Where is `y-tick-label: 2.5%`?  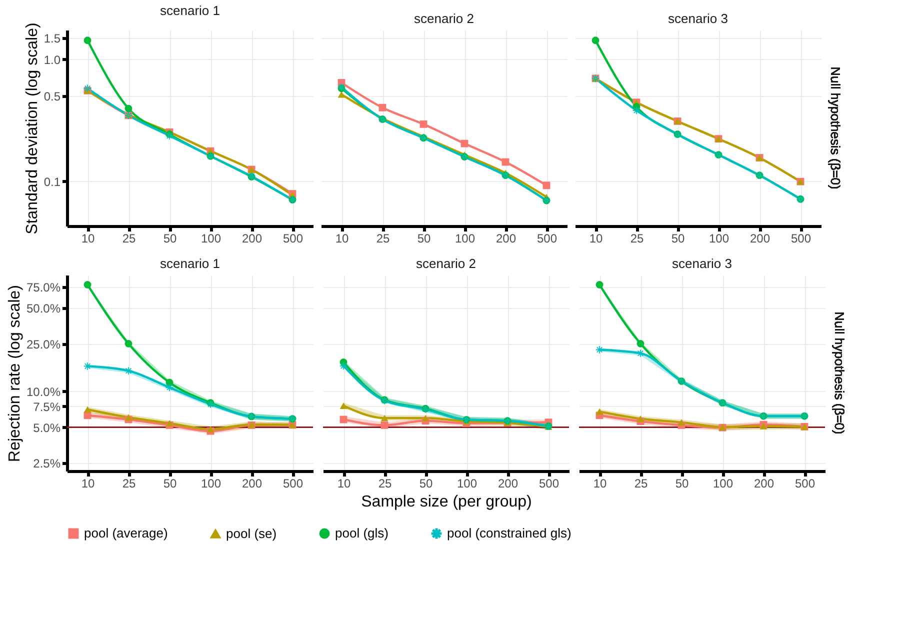 y-tick-label: 2.5% is located at coordinates (47, 463).